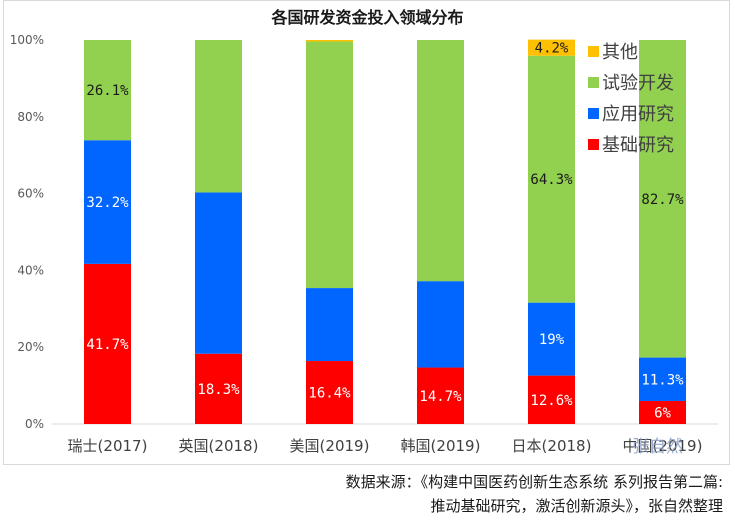  Describe the element at coordinates (638, 83) in the screenshot. I see `legend-label: 试验开发` at that location.